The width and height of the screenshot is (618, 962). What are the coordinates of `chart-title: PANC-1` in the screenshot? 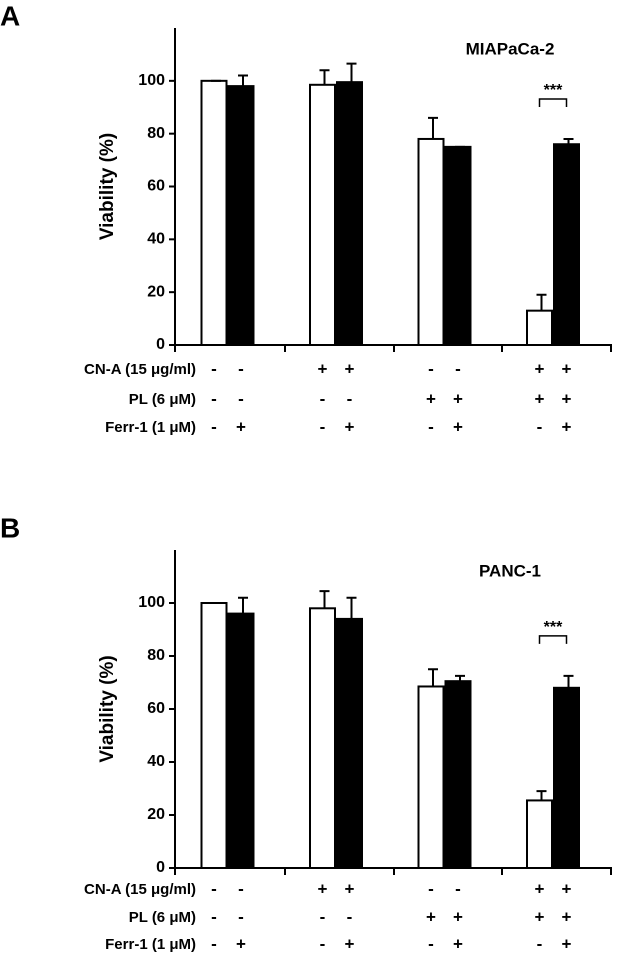 It's located at (510, 570).